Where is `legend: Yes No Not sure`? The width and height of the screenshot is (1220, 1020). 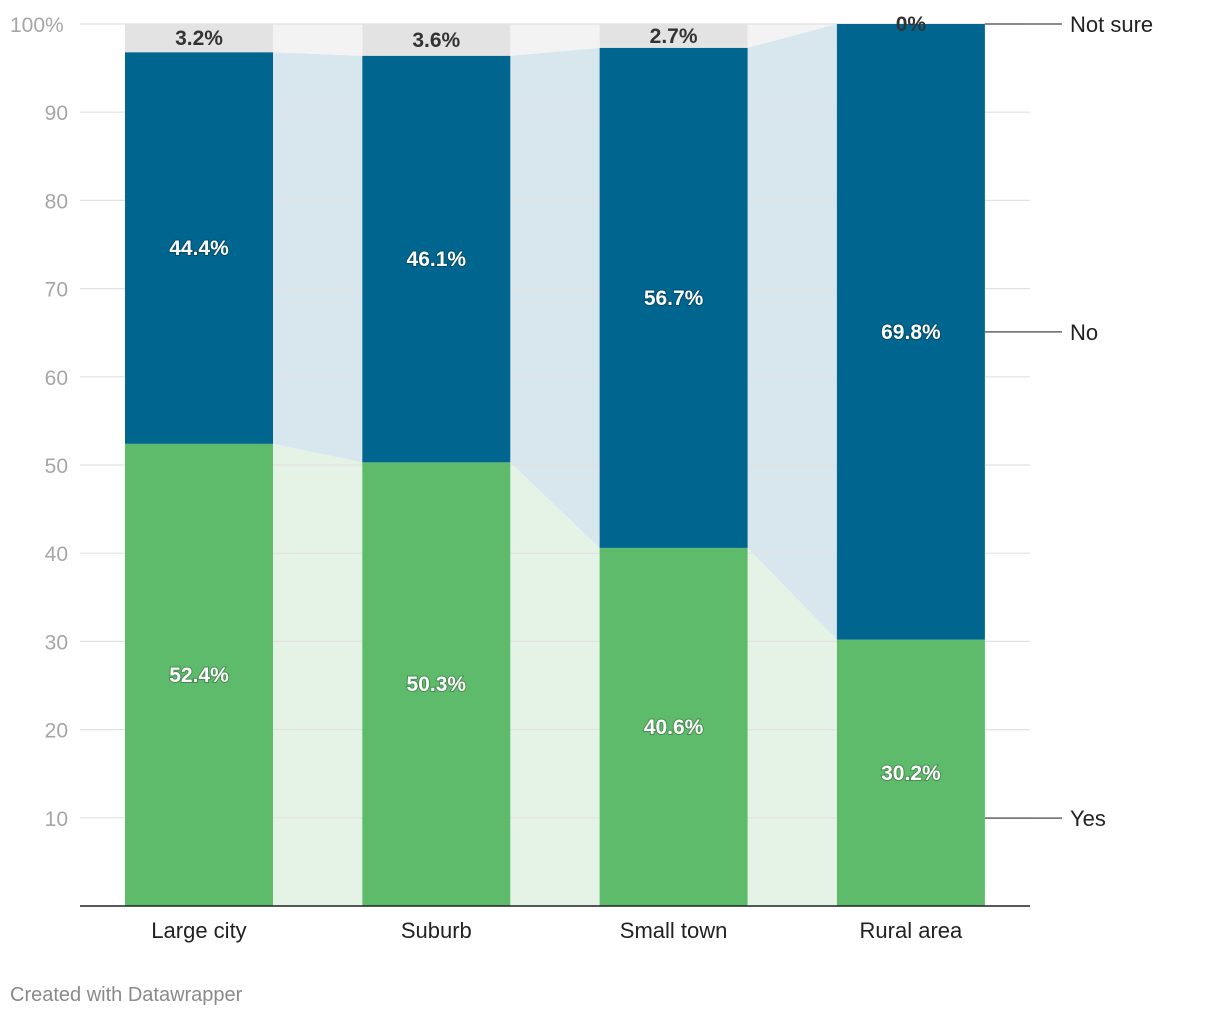
legend: Yes No Not sure is located at coordinates (1068, 421).